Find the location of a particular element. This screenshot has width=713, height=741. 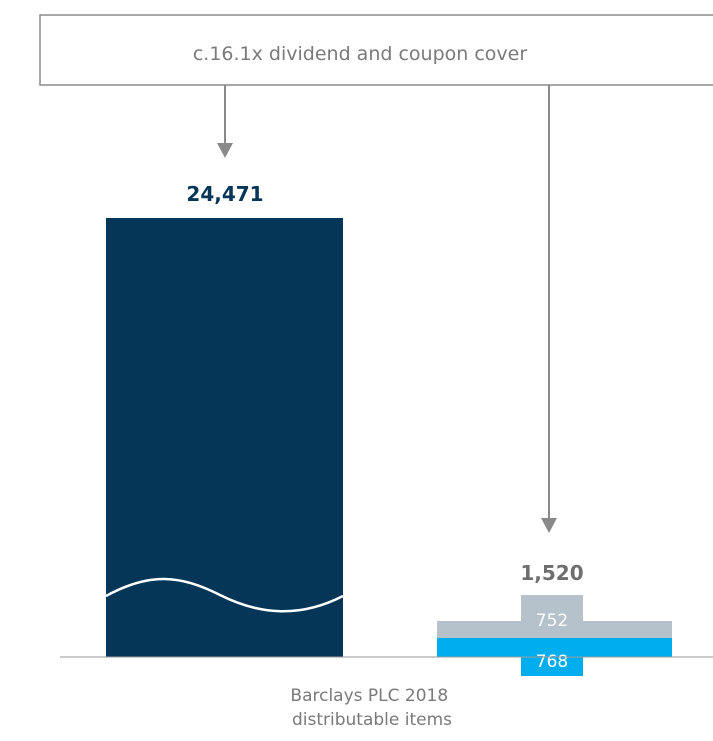

segment-label-752: 752 is located at coordinates (552, 621).